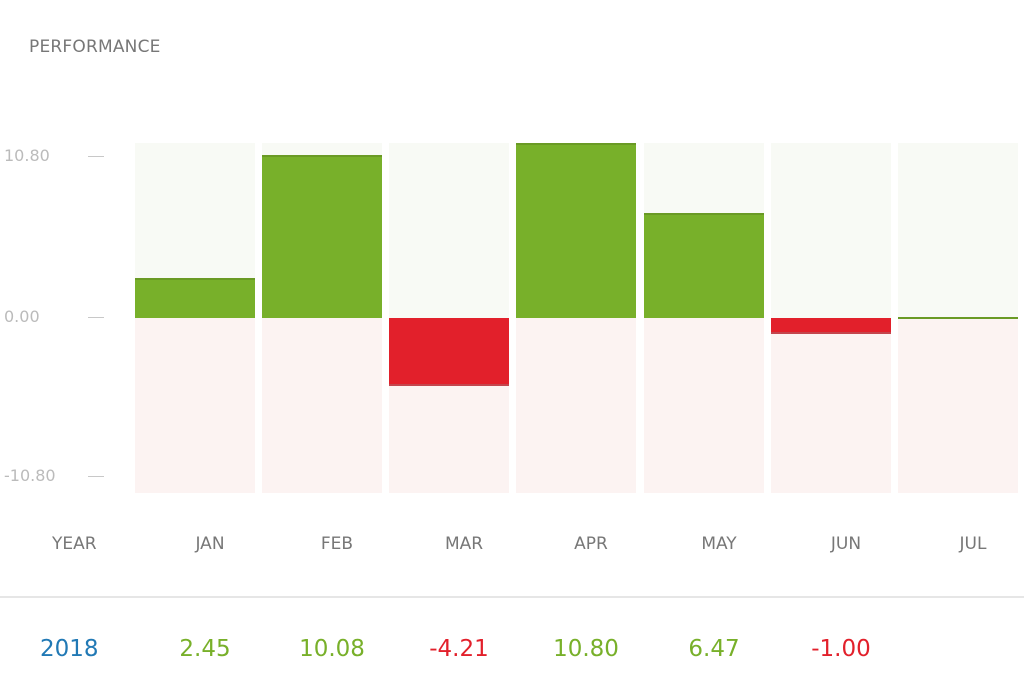 The width and height of the screenshot is (1024, 673). I want to click on bar-jan, so click(195, 298).